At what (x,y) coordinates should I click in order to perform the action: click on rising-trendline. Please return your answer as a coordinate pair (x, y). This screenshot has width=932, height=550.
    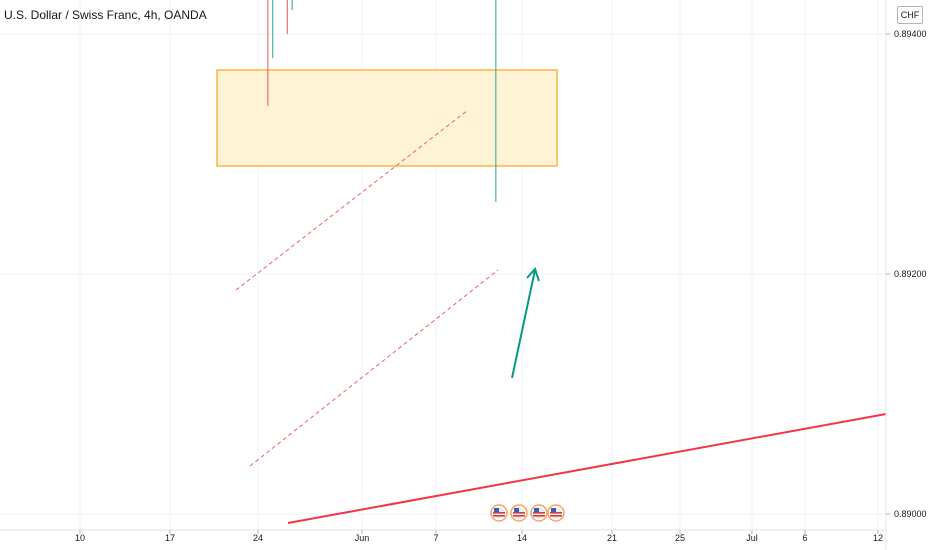
    Looking at the image, I should click on (587, 468).